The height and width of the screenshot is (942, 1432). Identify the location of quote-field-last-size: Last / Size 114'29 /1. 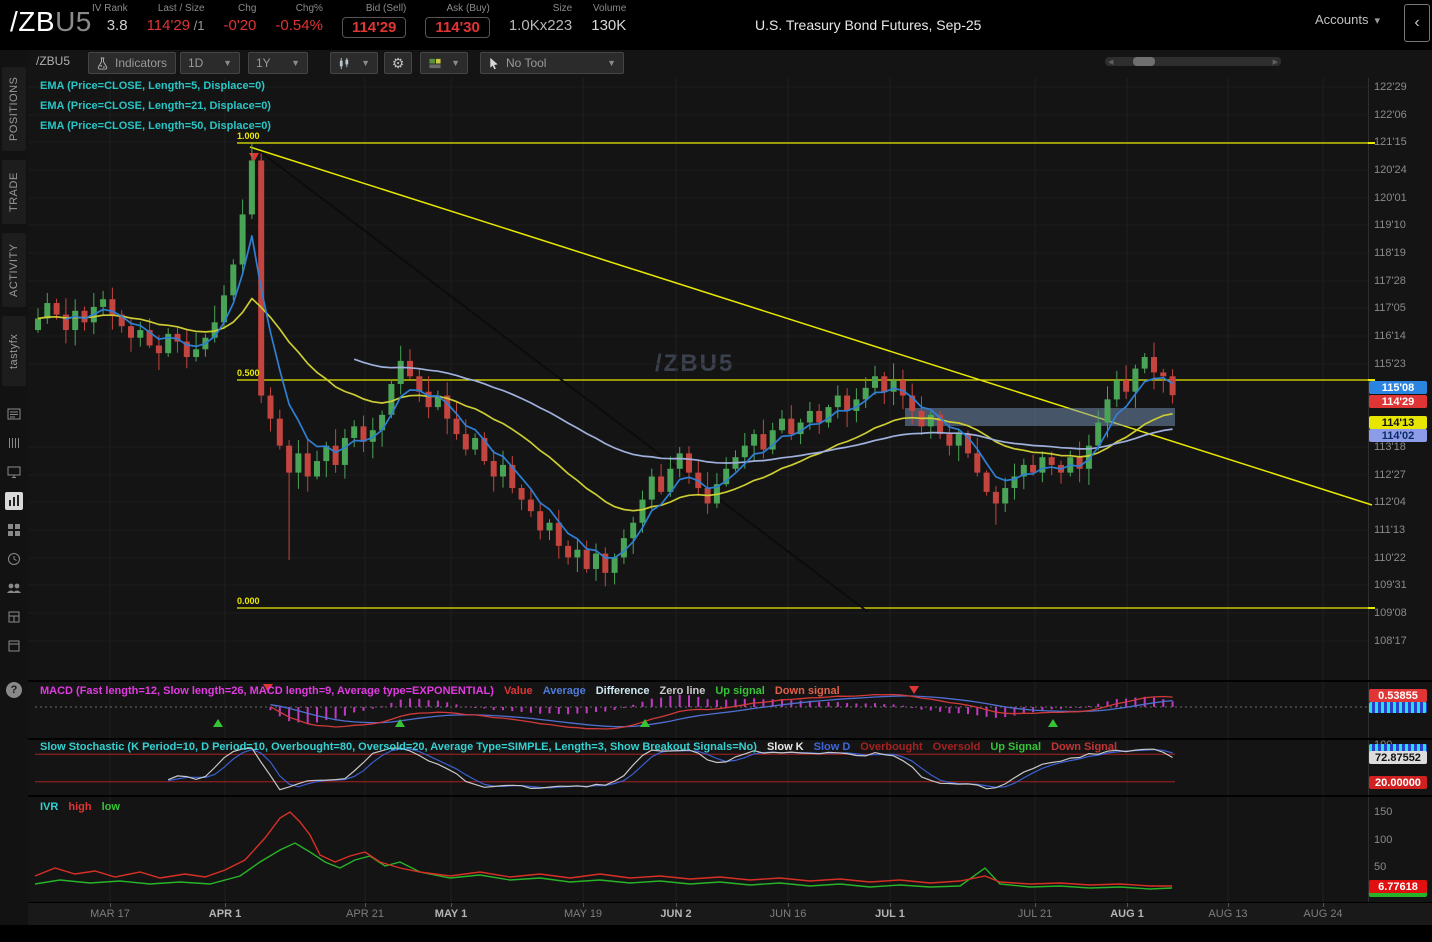
(175, 18).